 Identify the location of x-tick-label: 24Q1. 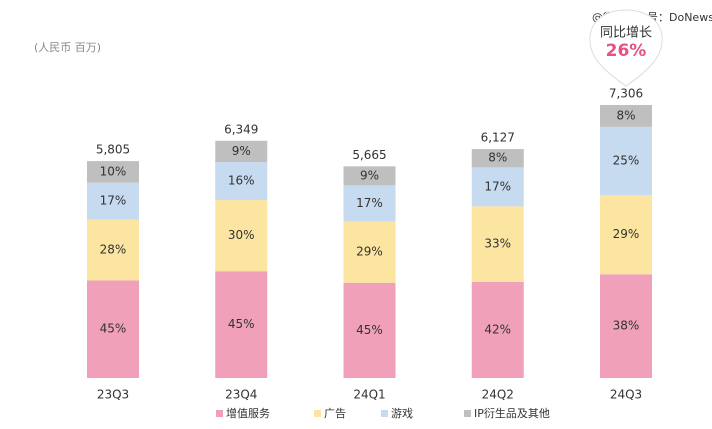
(369, 395).